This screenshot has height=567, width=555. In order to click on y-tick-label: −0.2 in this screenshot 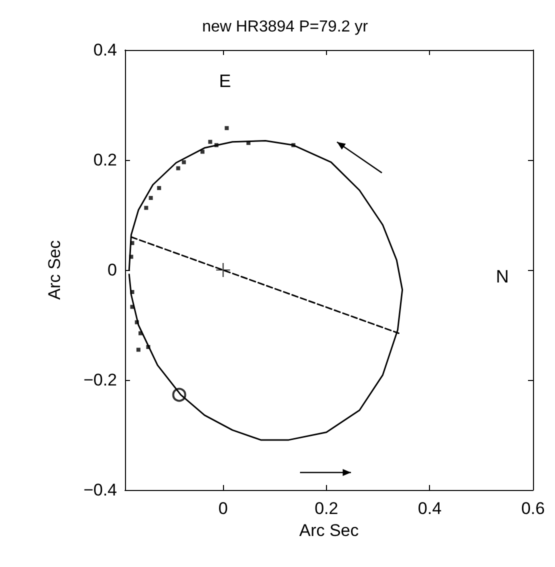, I will do `click(100, 380)`.